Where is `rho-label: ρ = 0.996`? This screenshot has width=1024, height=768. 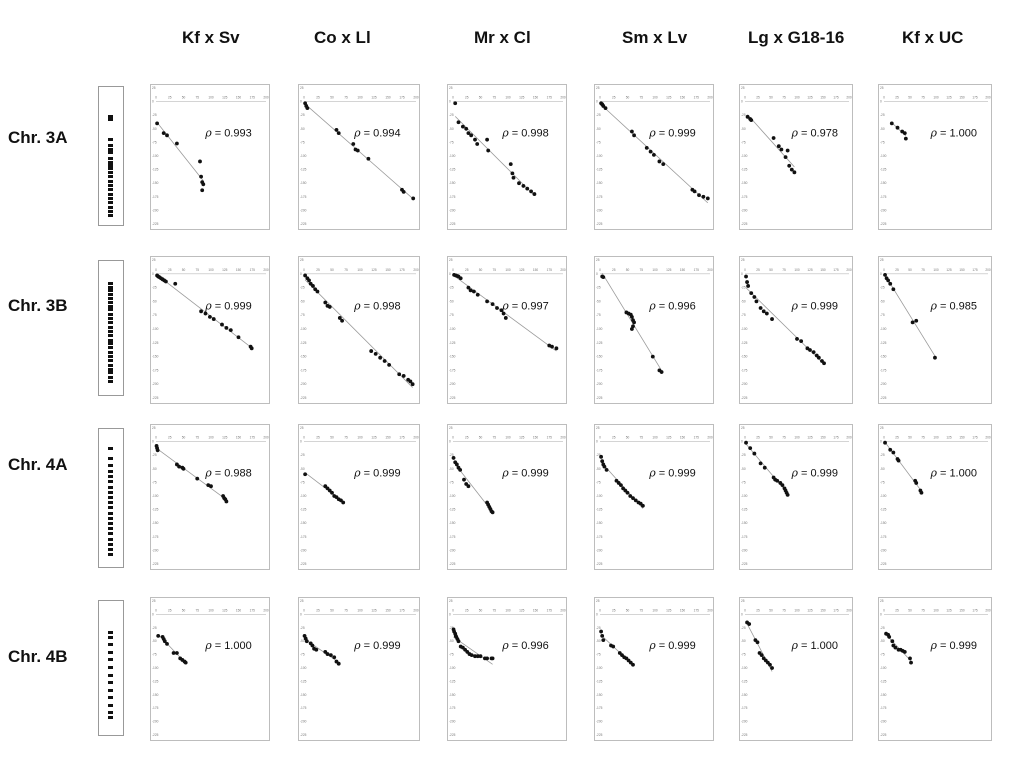
rho-label: ρ = 0.996 is located at coordinates (525, 645).